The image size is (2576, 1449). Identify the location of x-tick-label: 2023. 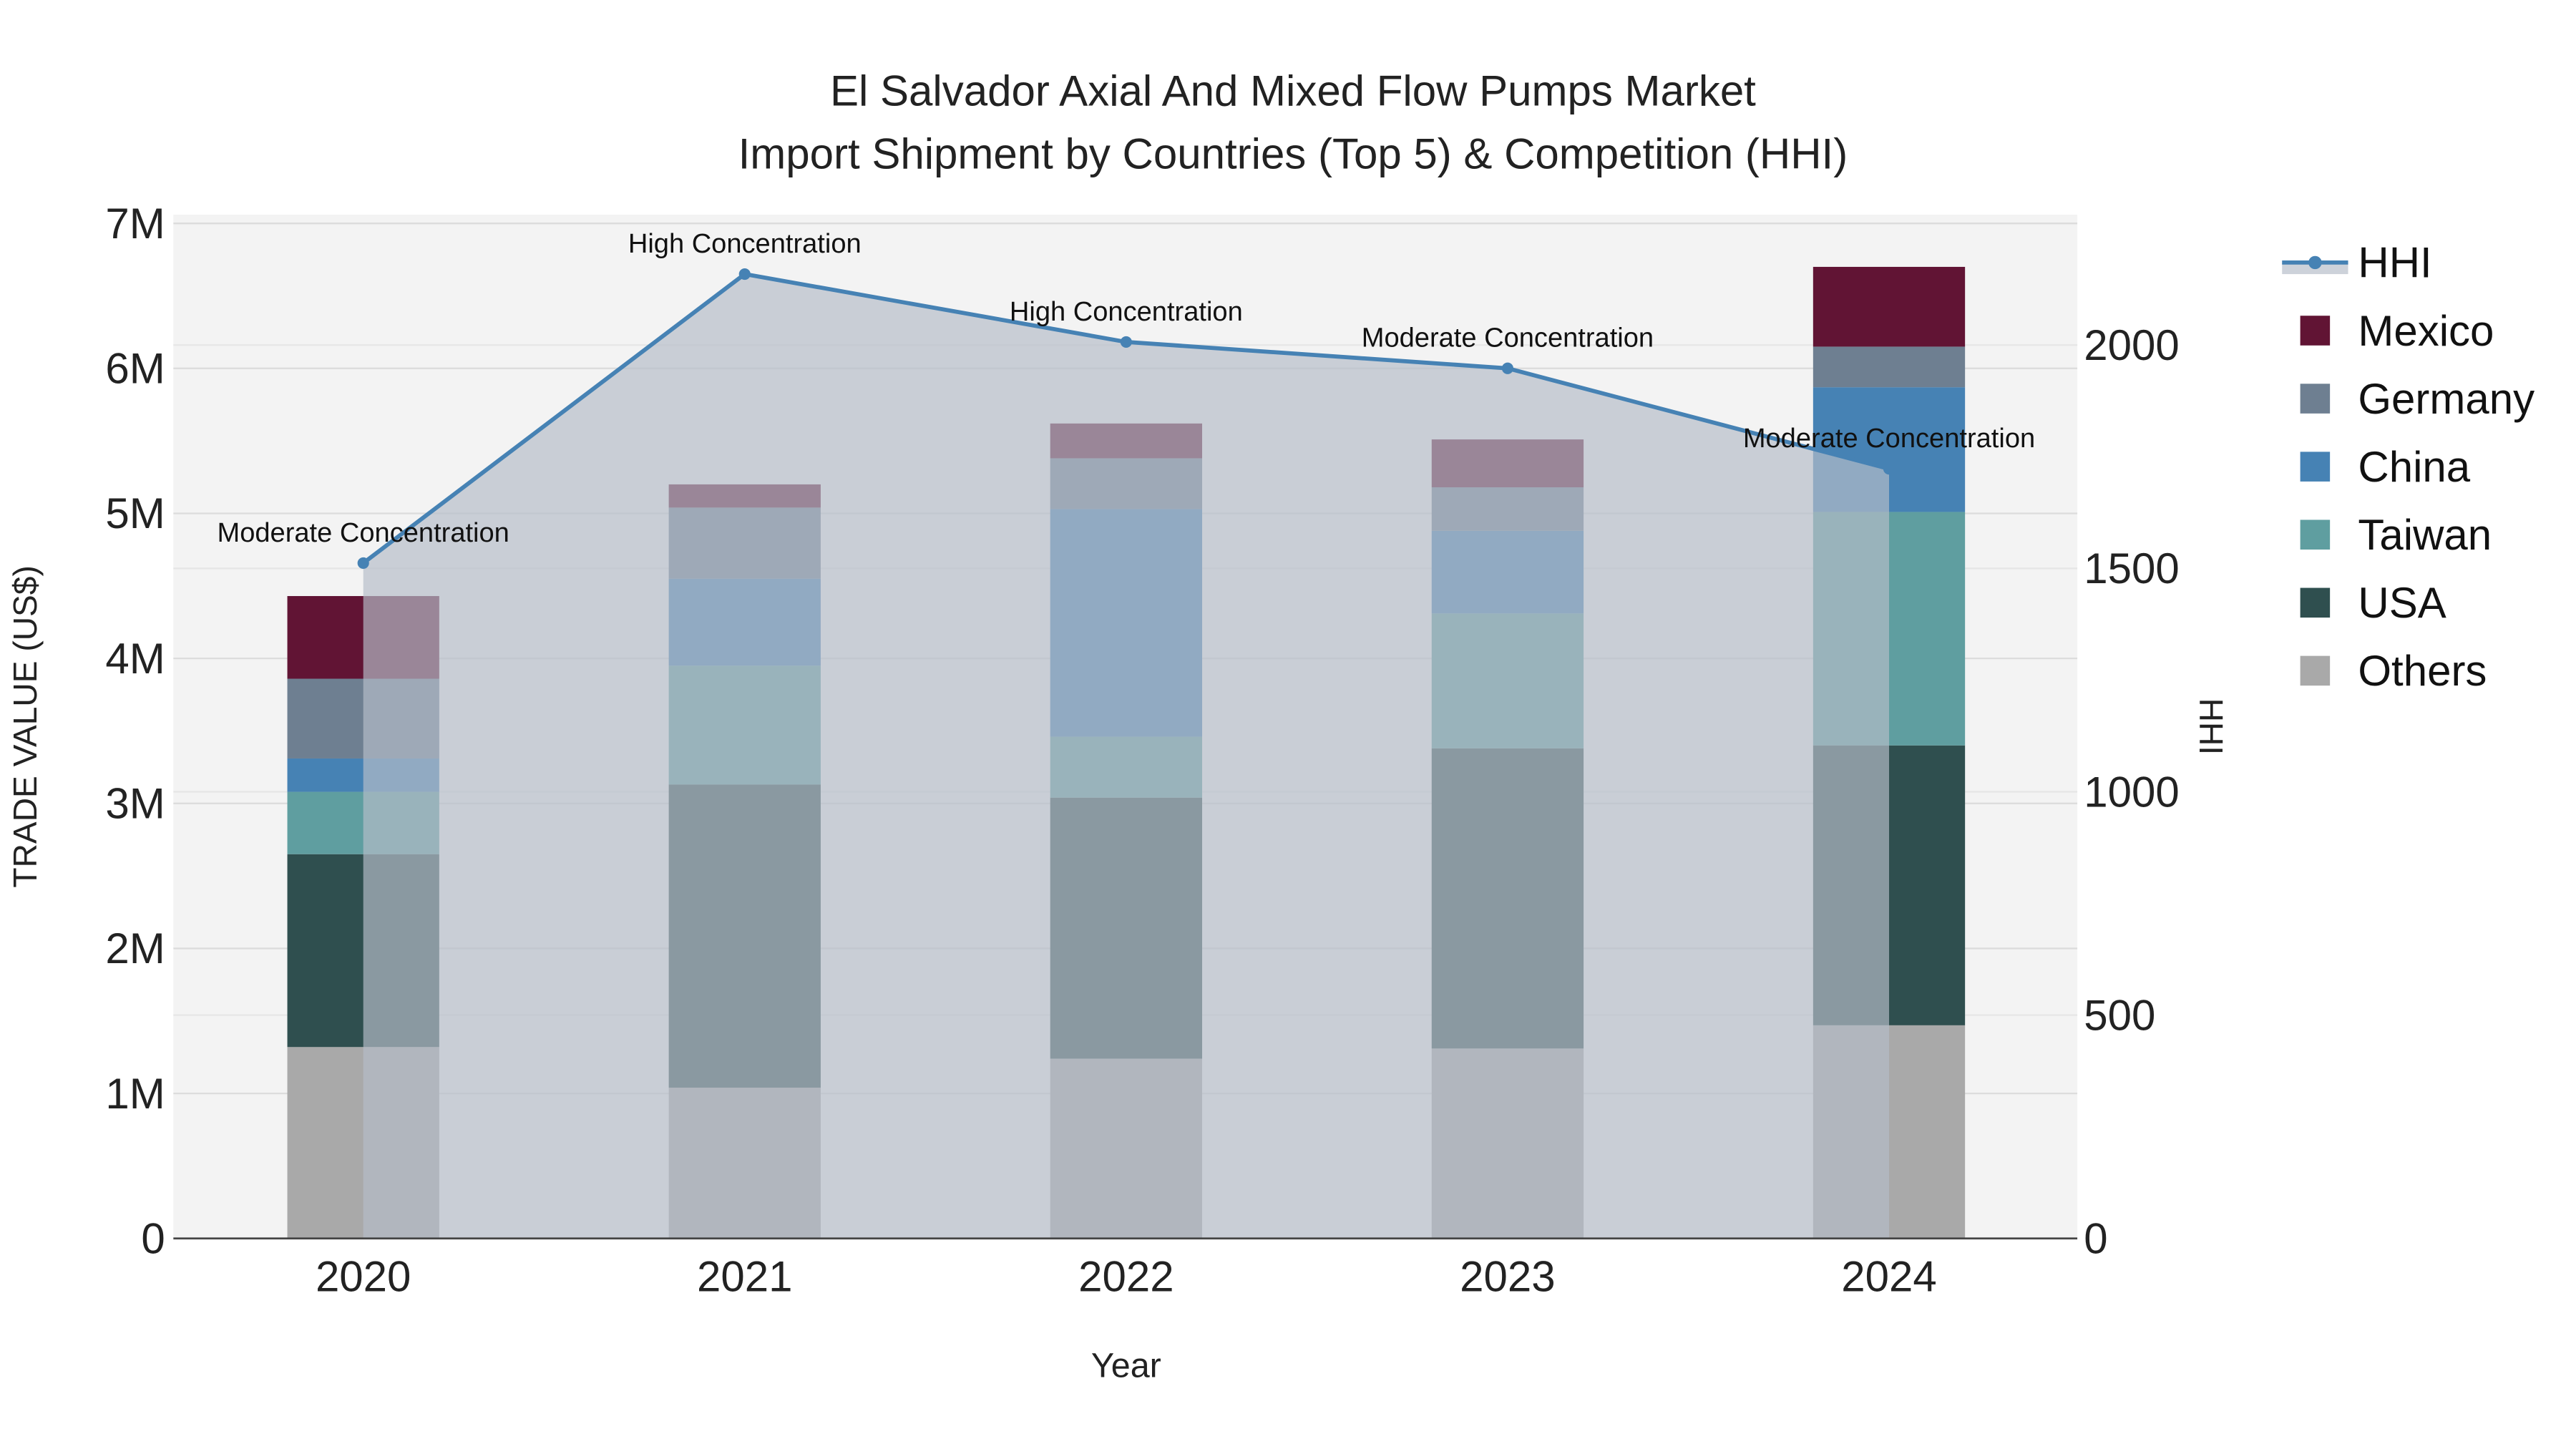
(1507, 1277).